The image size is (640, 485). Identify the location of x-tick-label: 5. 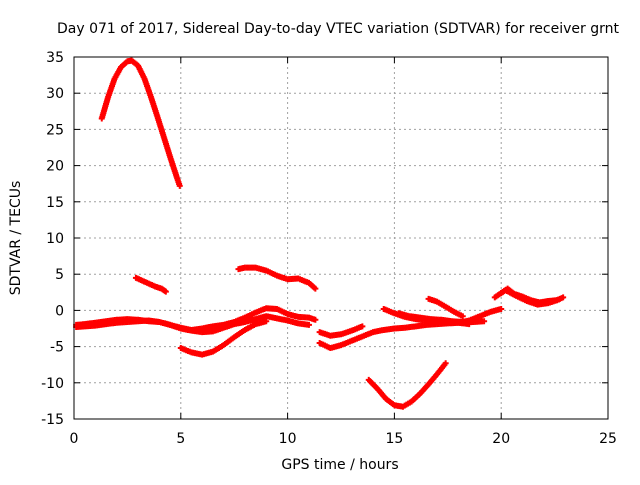
(180, 439).